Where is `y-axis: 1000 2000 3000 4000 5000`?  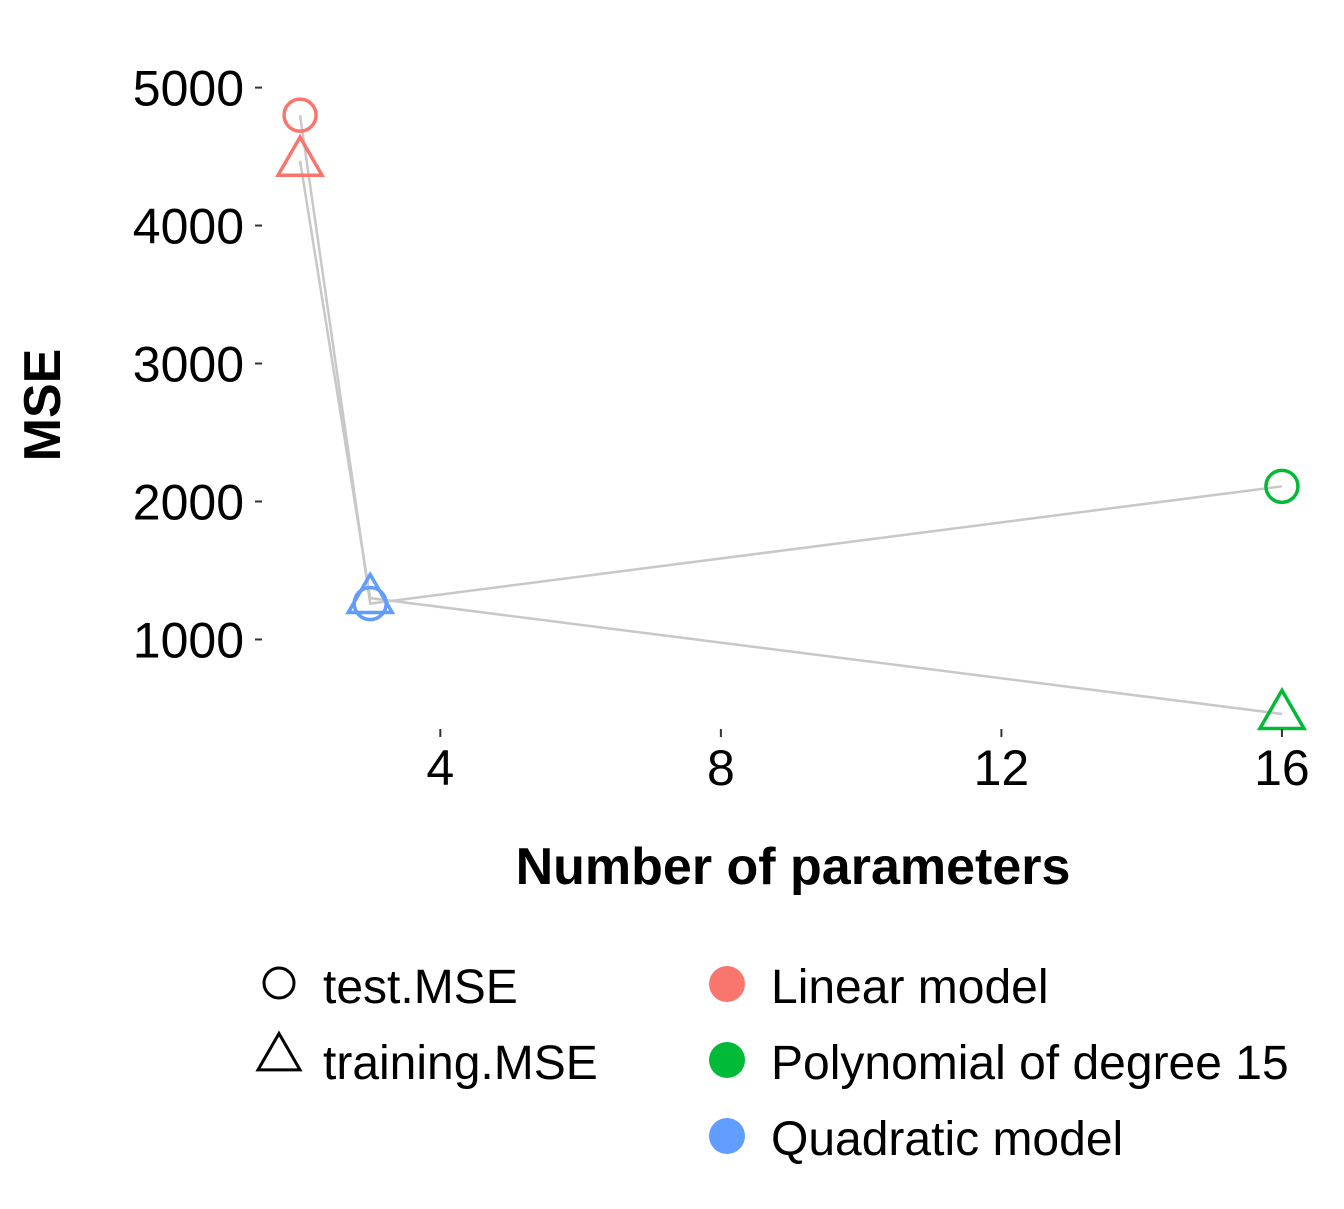
y-axis: 1000 2000 3000 4000 5000 is located at coordinates (197, 364).